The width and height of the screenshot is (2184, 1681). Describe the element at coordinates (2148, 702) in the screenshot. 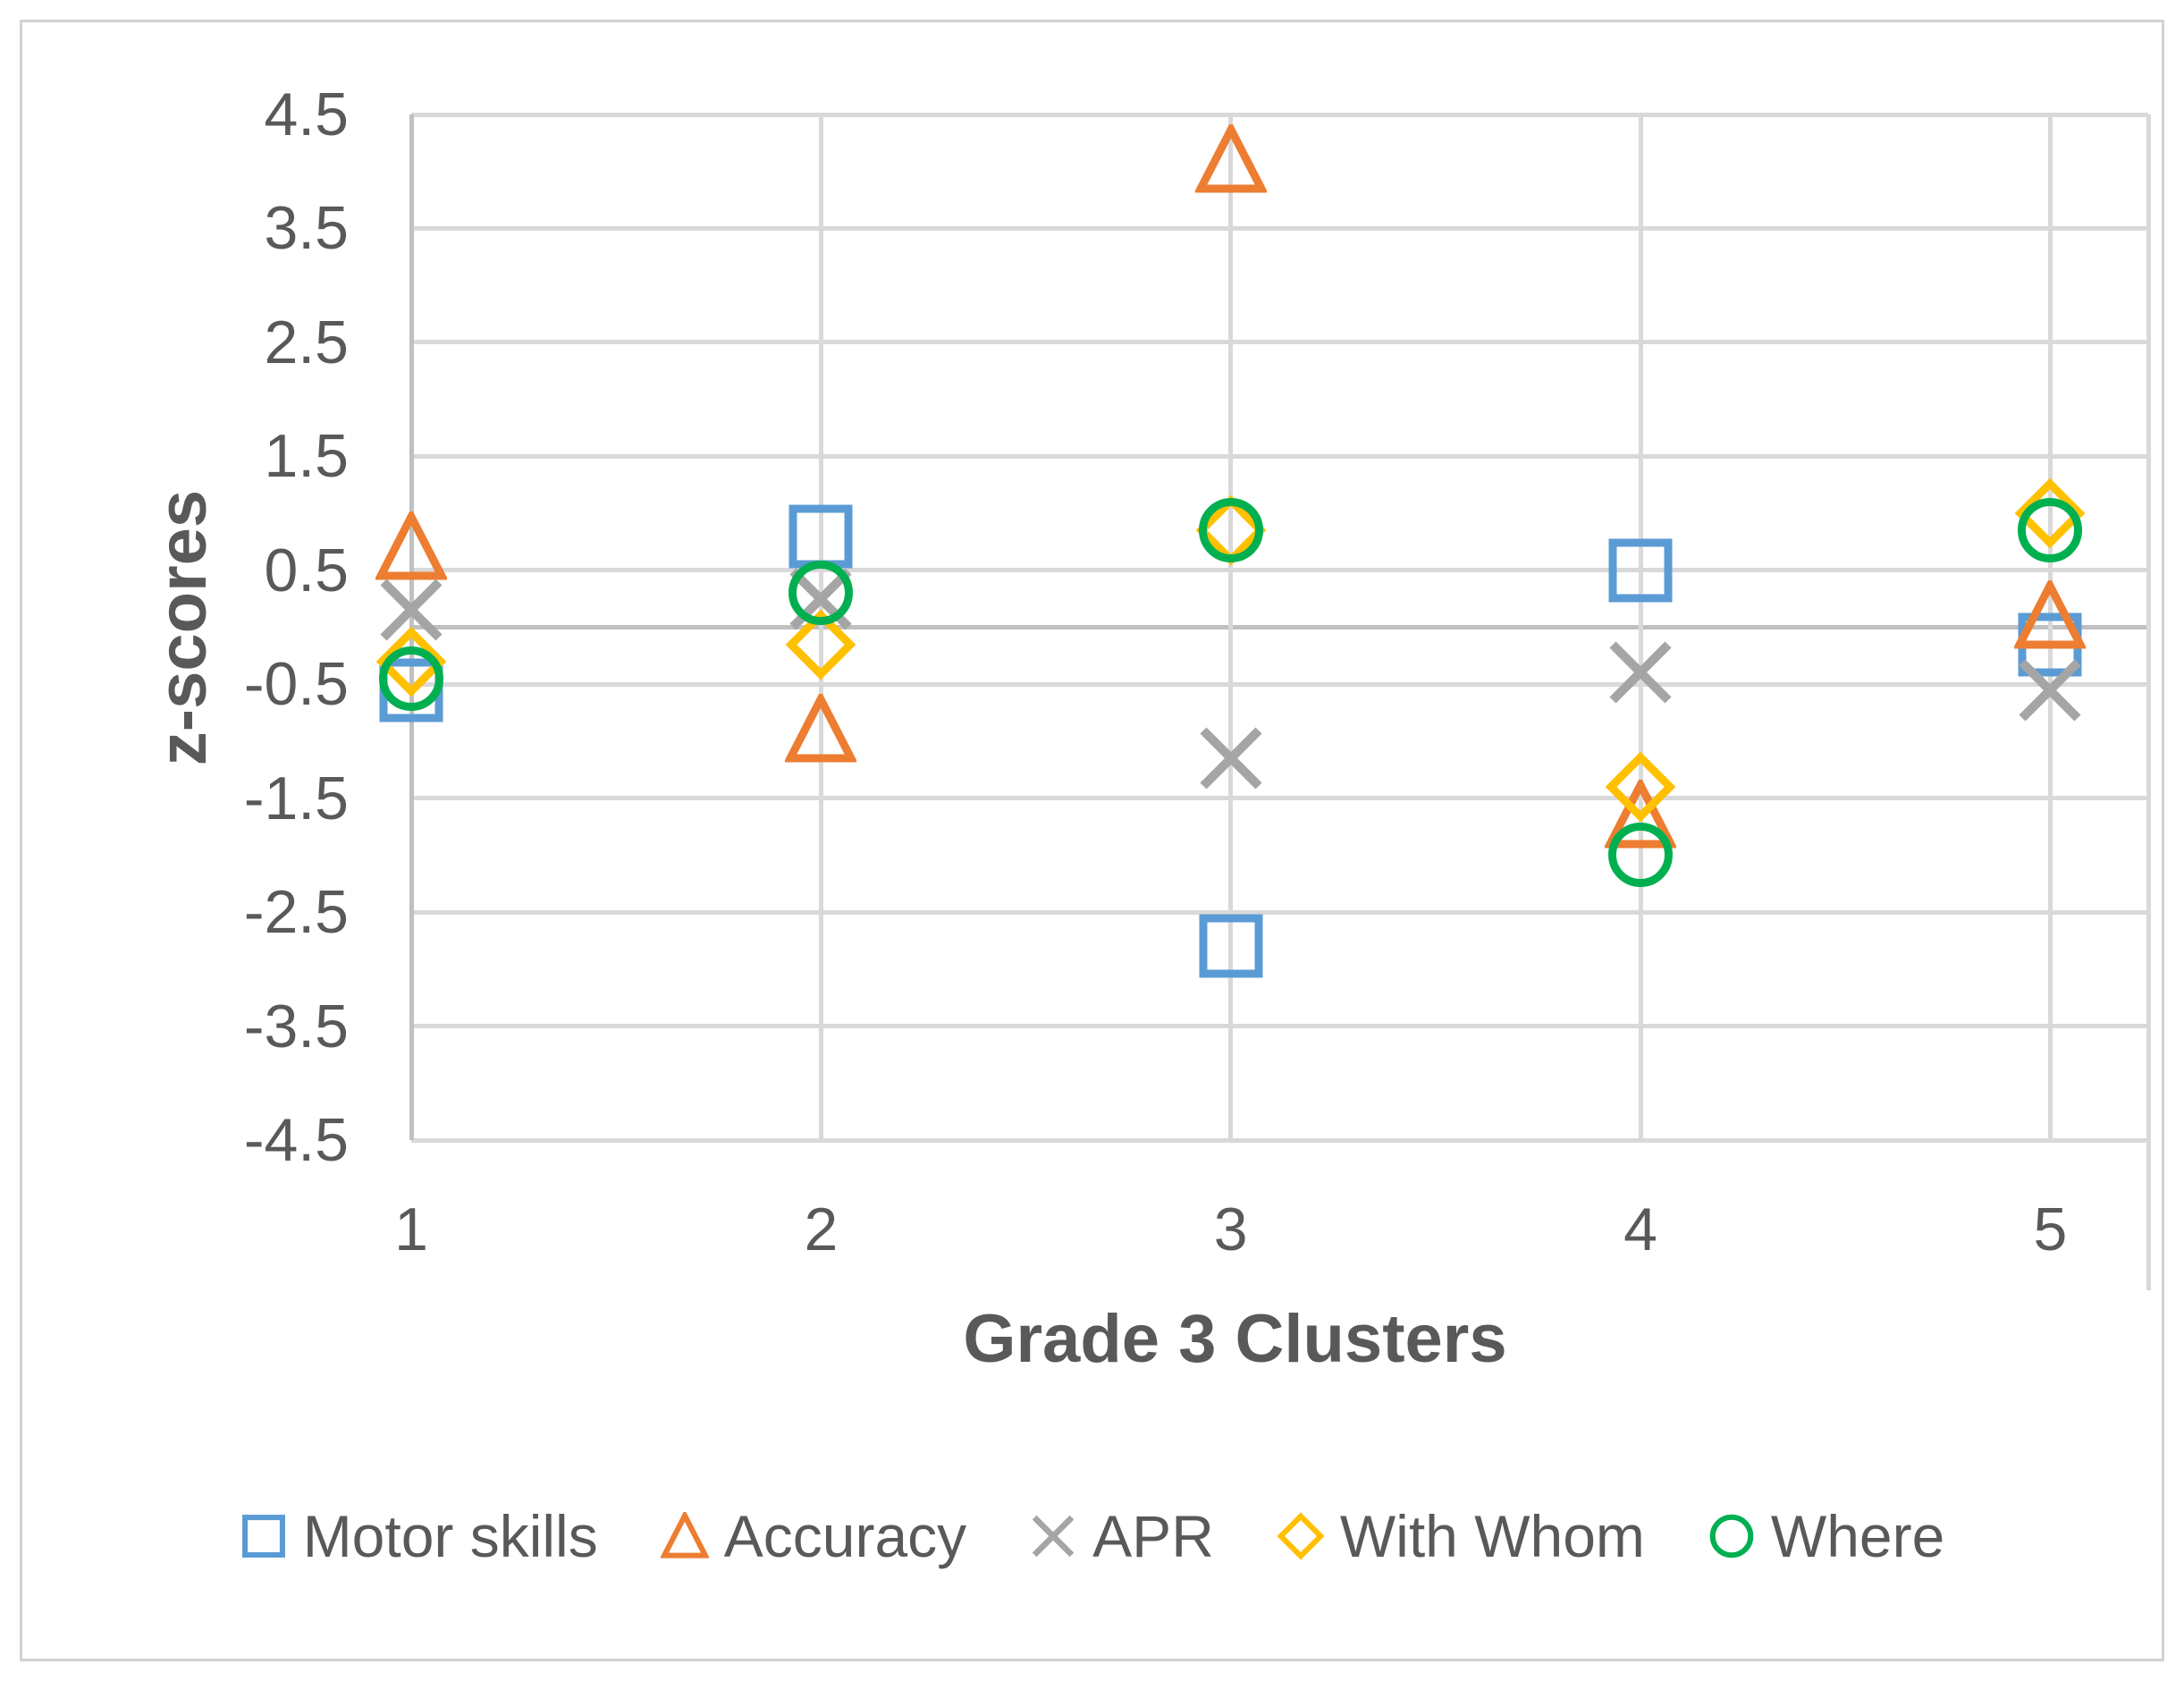

I see `plot-right-border` at that location.